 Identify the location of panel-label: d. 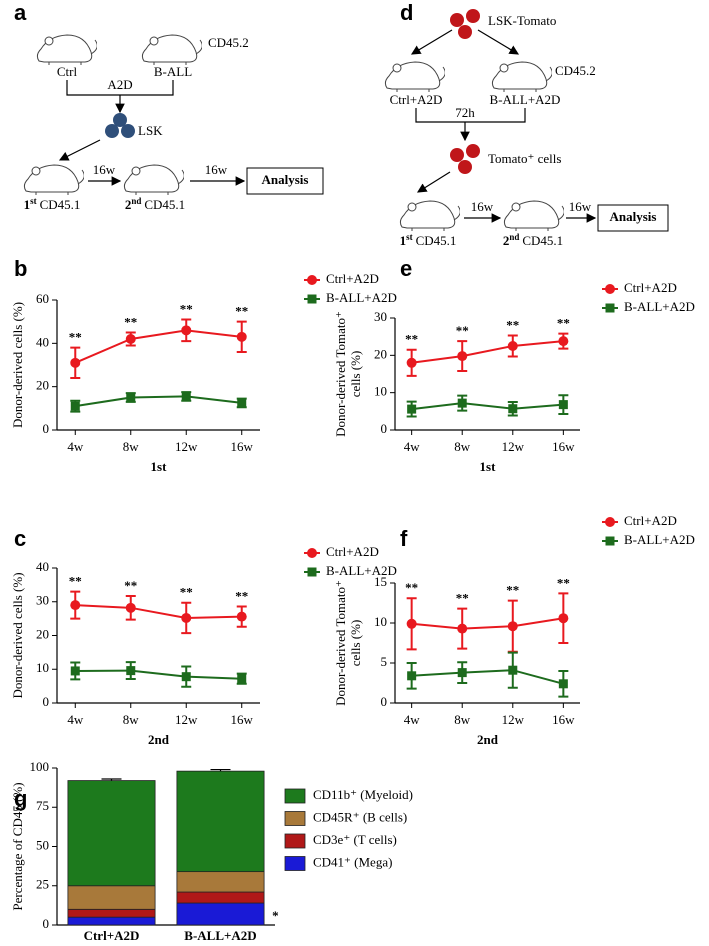
(406, 12).